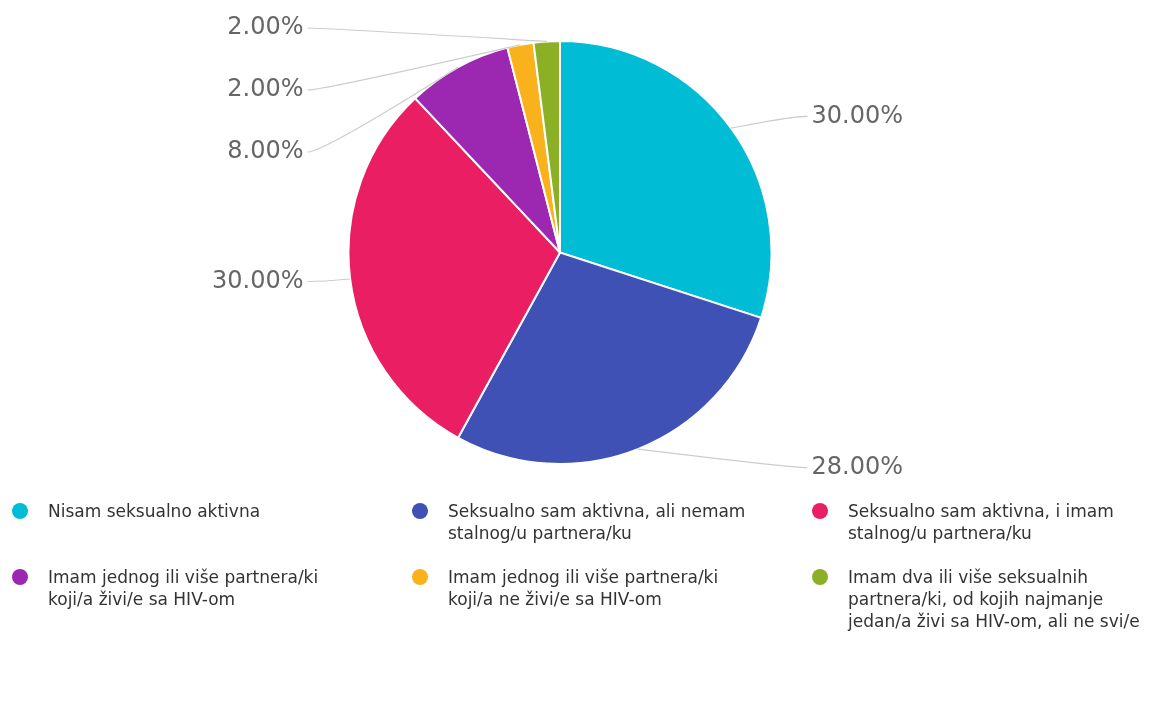 Image resolution: width=1158 pixels, height=712 pixels. Describe the element at coordinates (994, 599) in the screenshot. I see `legend-label: Imam dva ili više seksualnih partnera/ki, od kojih najmanje jedan/a živi sa HIV-om, ali ne svi/e` at that location.